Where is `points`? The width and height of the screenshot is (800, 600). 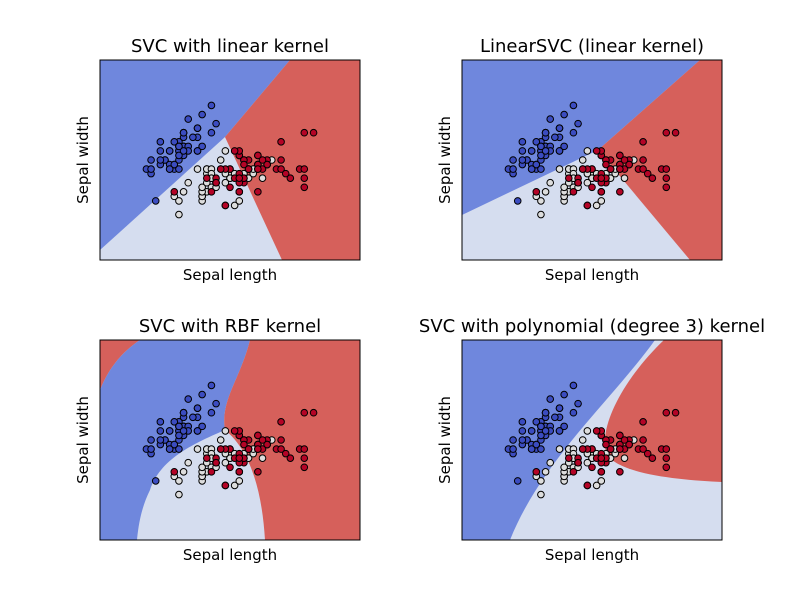 points is located at coordinates (230, 160).